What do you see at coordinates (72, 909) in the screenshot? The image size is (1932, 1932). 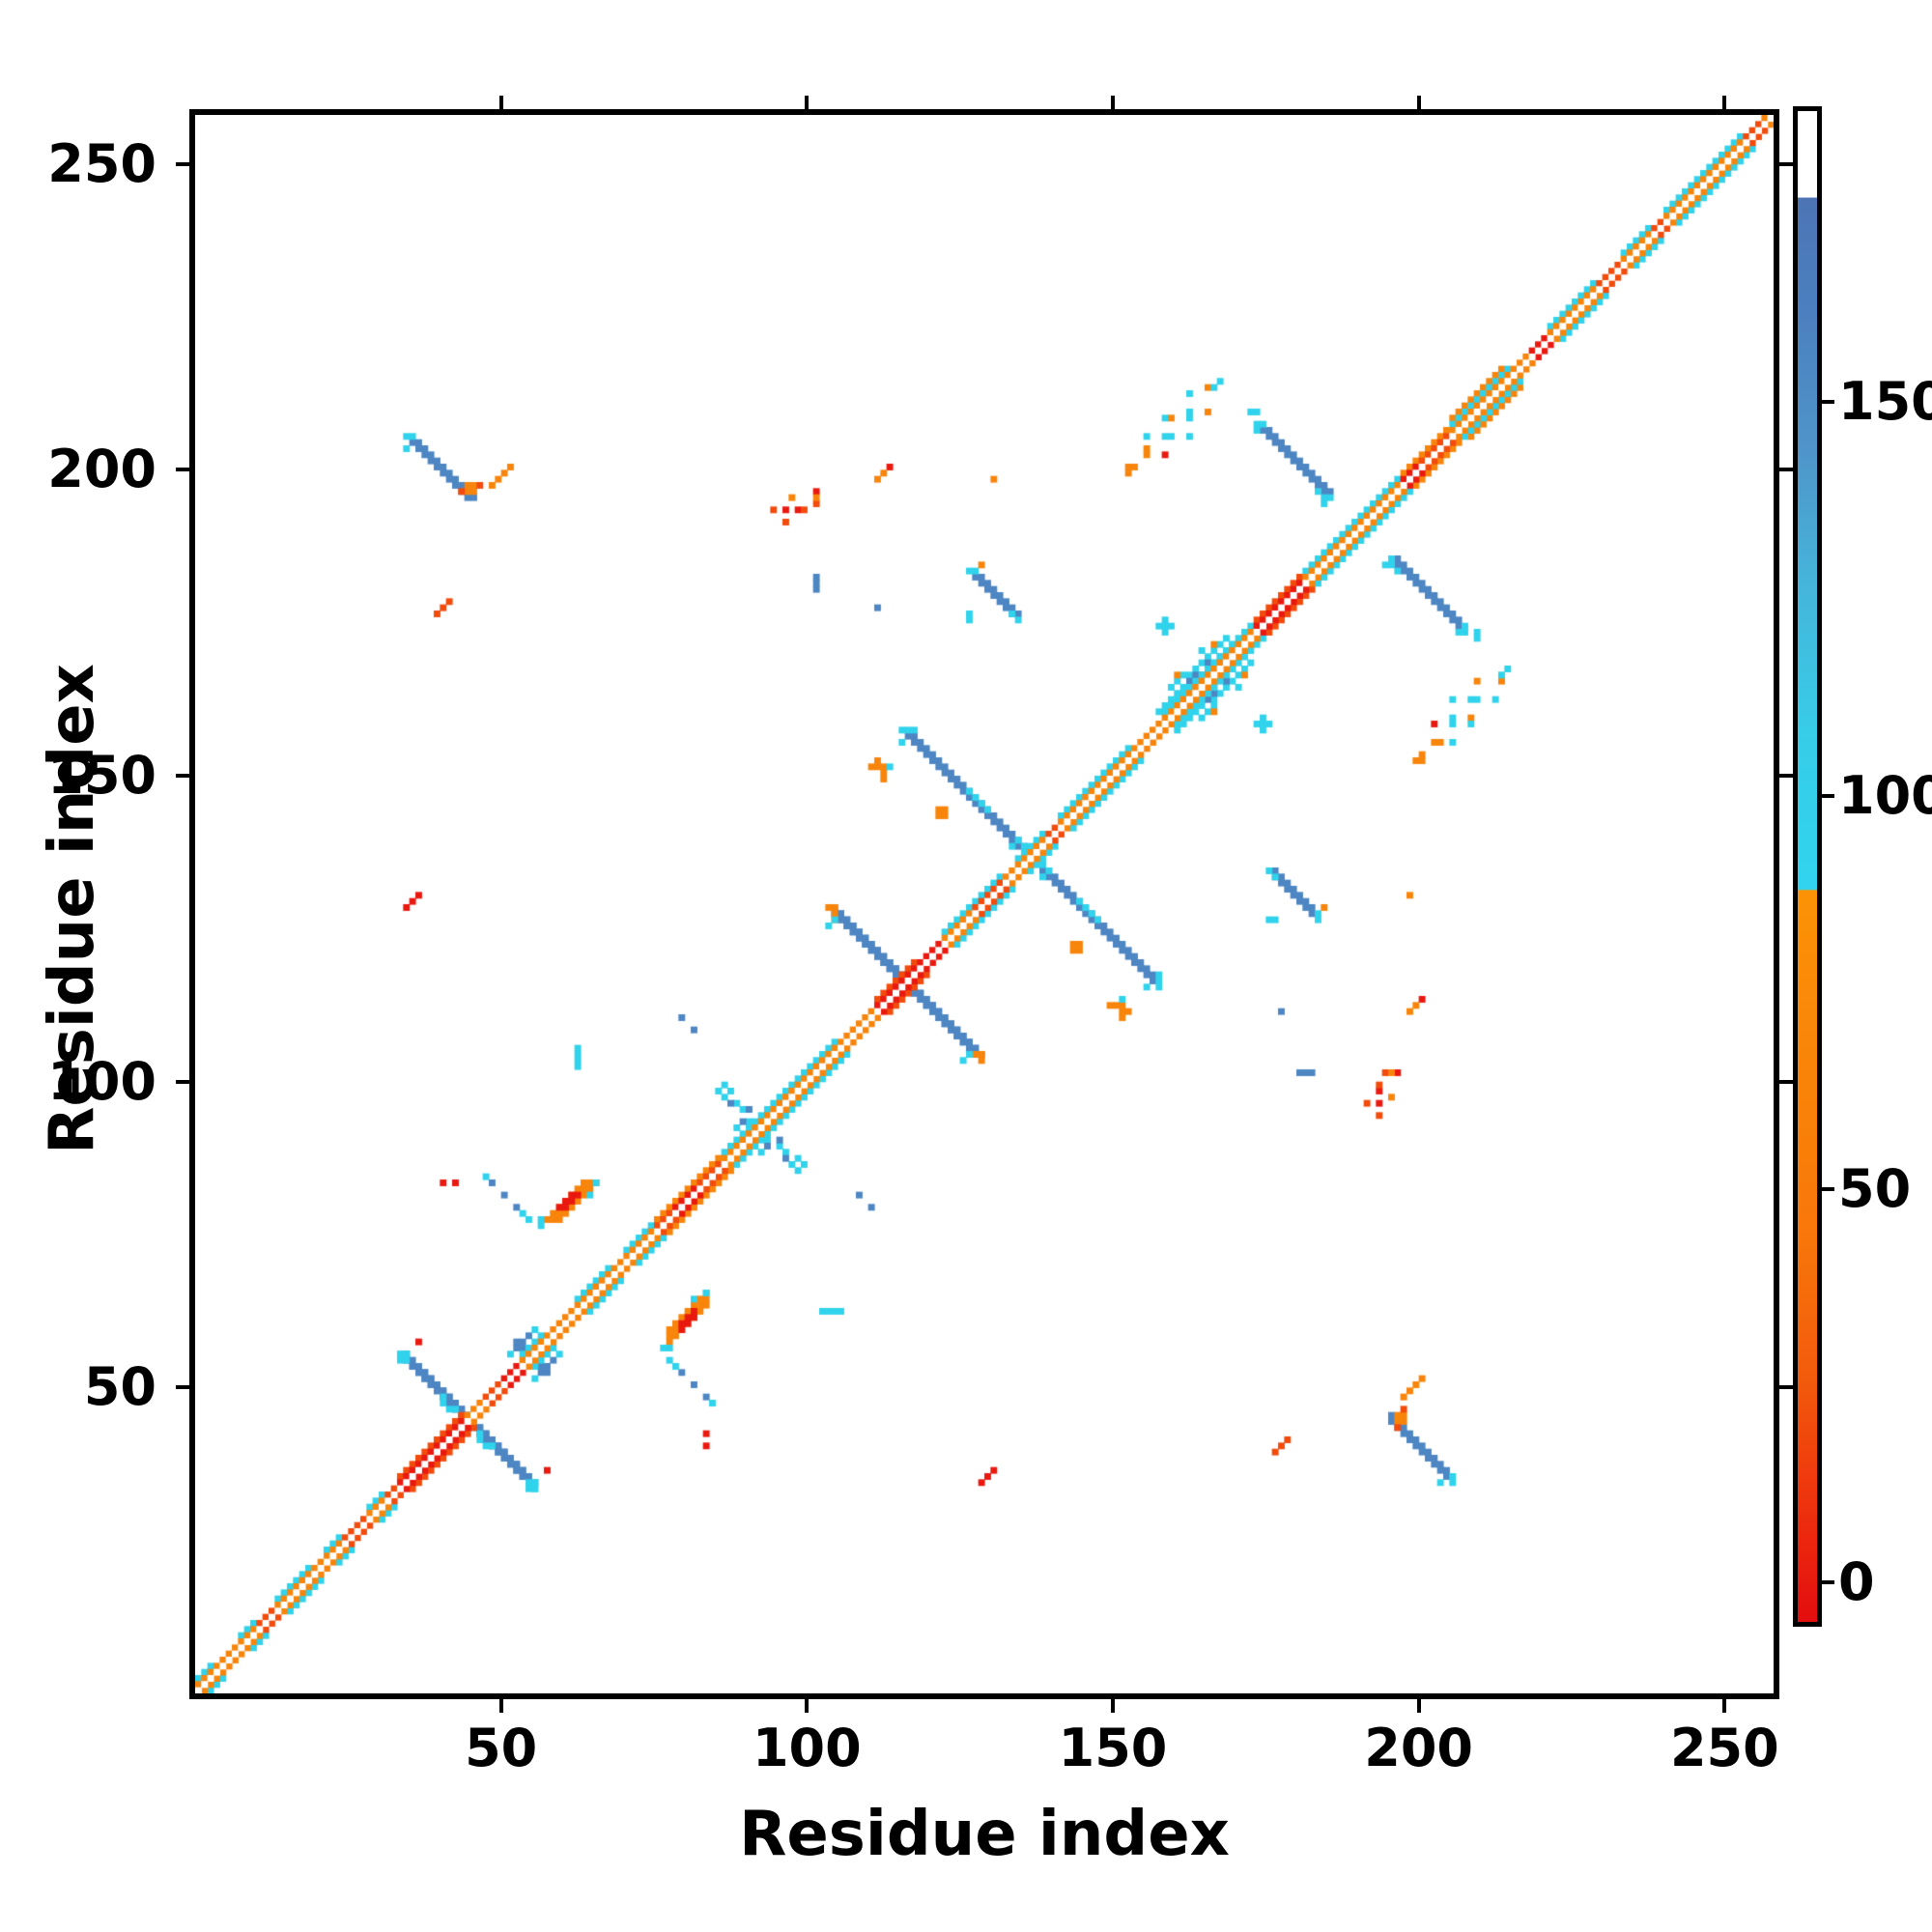 I see `y-axis-label: Residue index` at bounding box center [72, 909].